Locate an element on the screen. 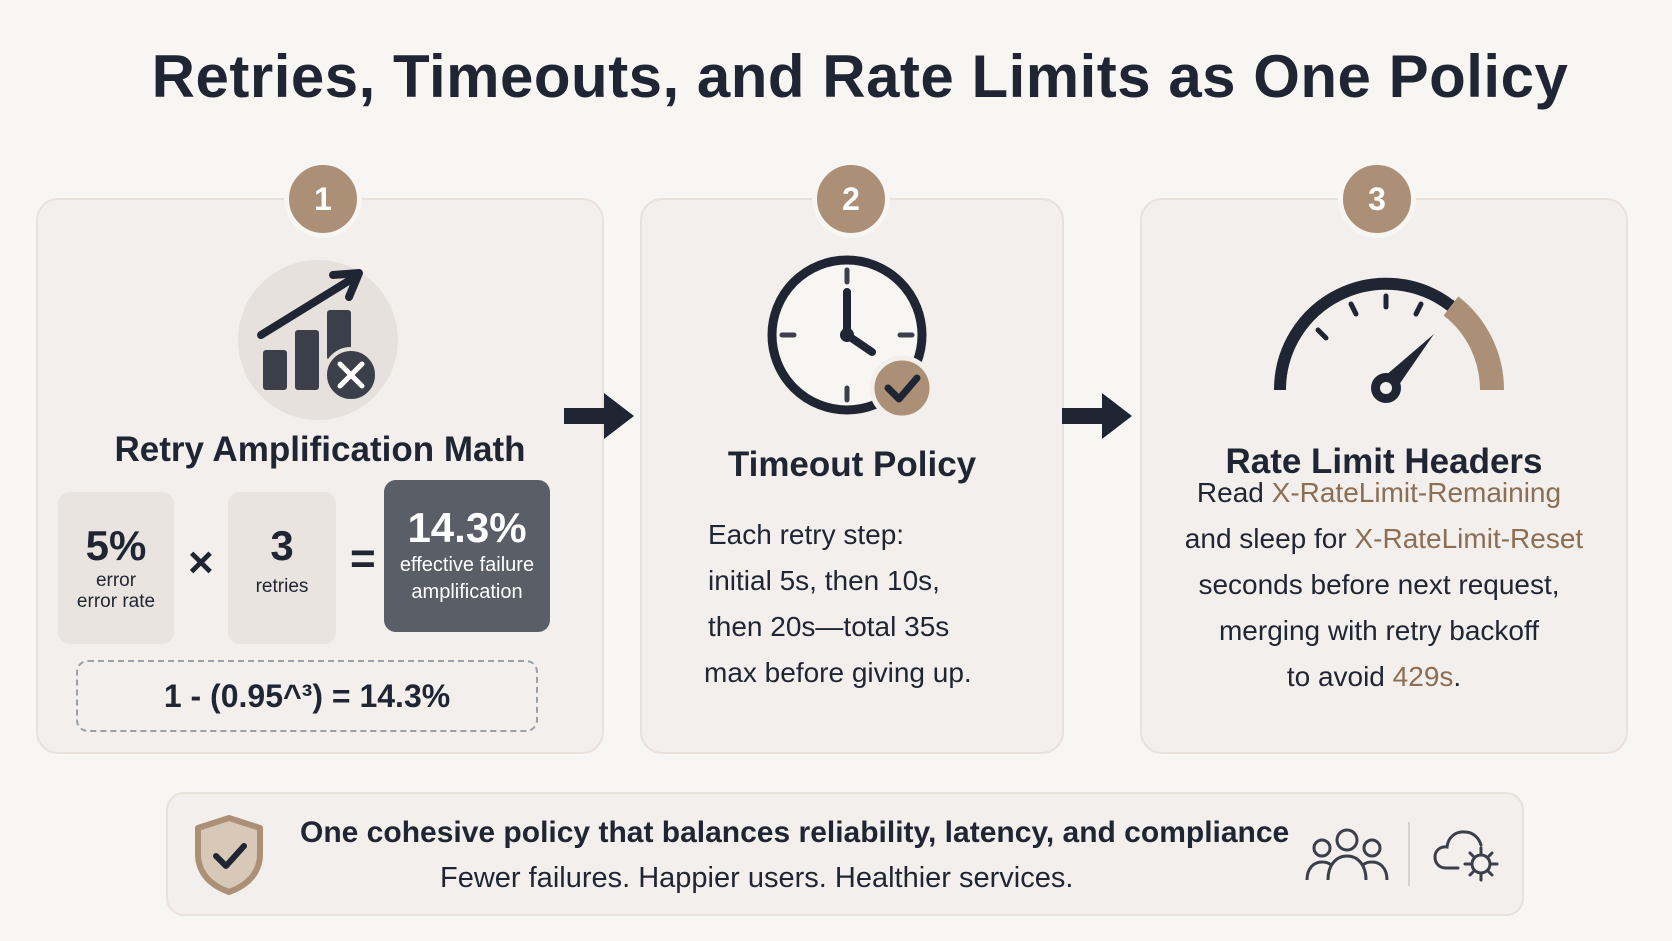  shield-check-icon is located at coordinates (229, 855).